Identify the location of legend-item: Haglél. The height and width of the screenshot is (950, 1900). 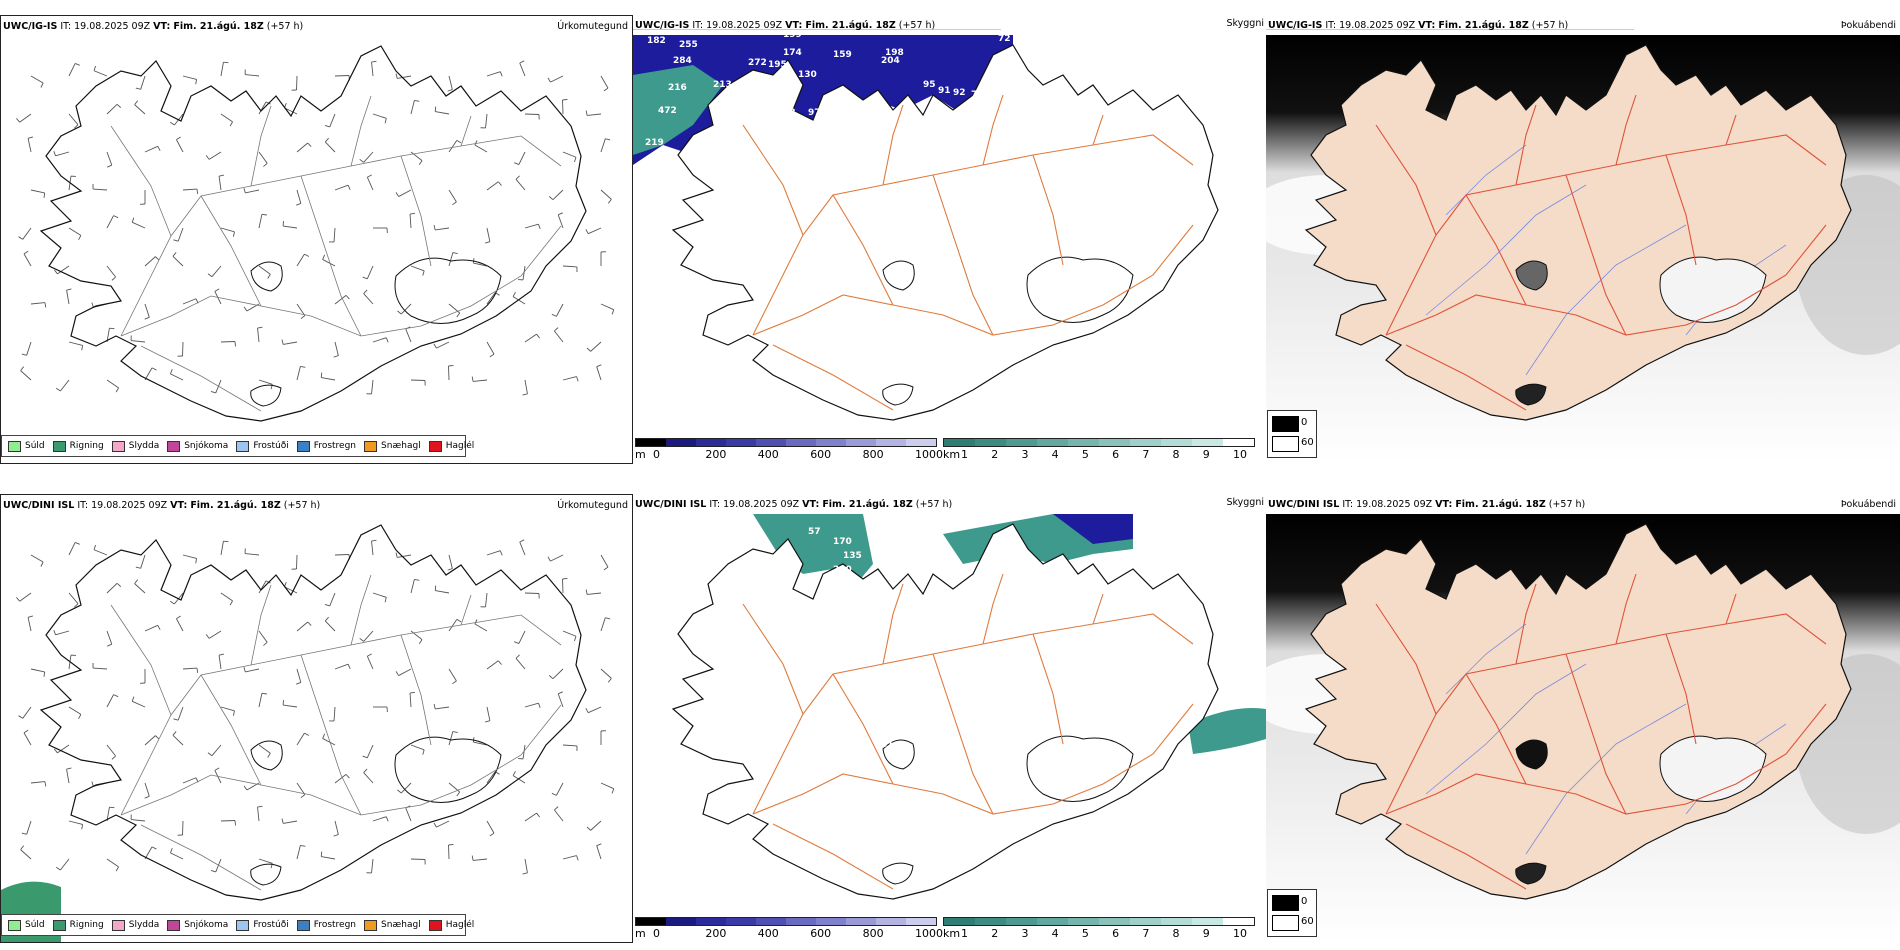
(451, 925).